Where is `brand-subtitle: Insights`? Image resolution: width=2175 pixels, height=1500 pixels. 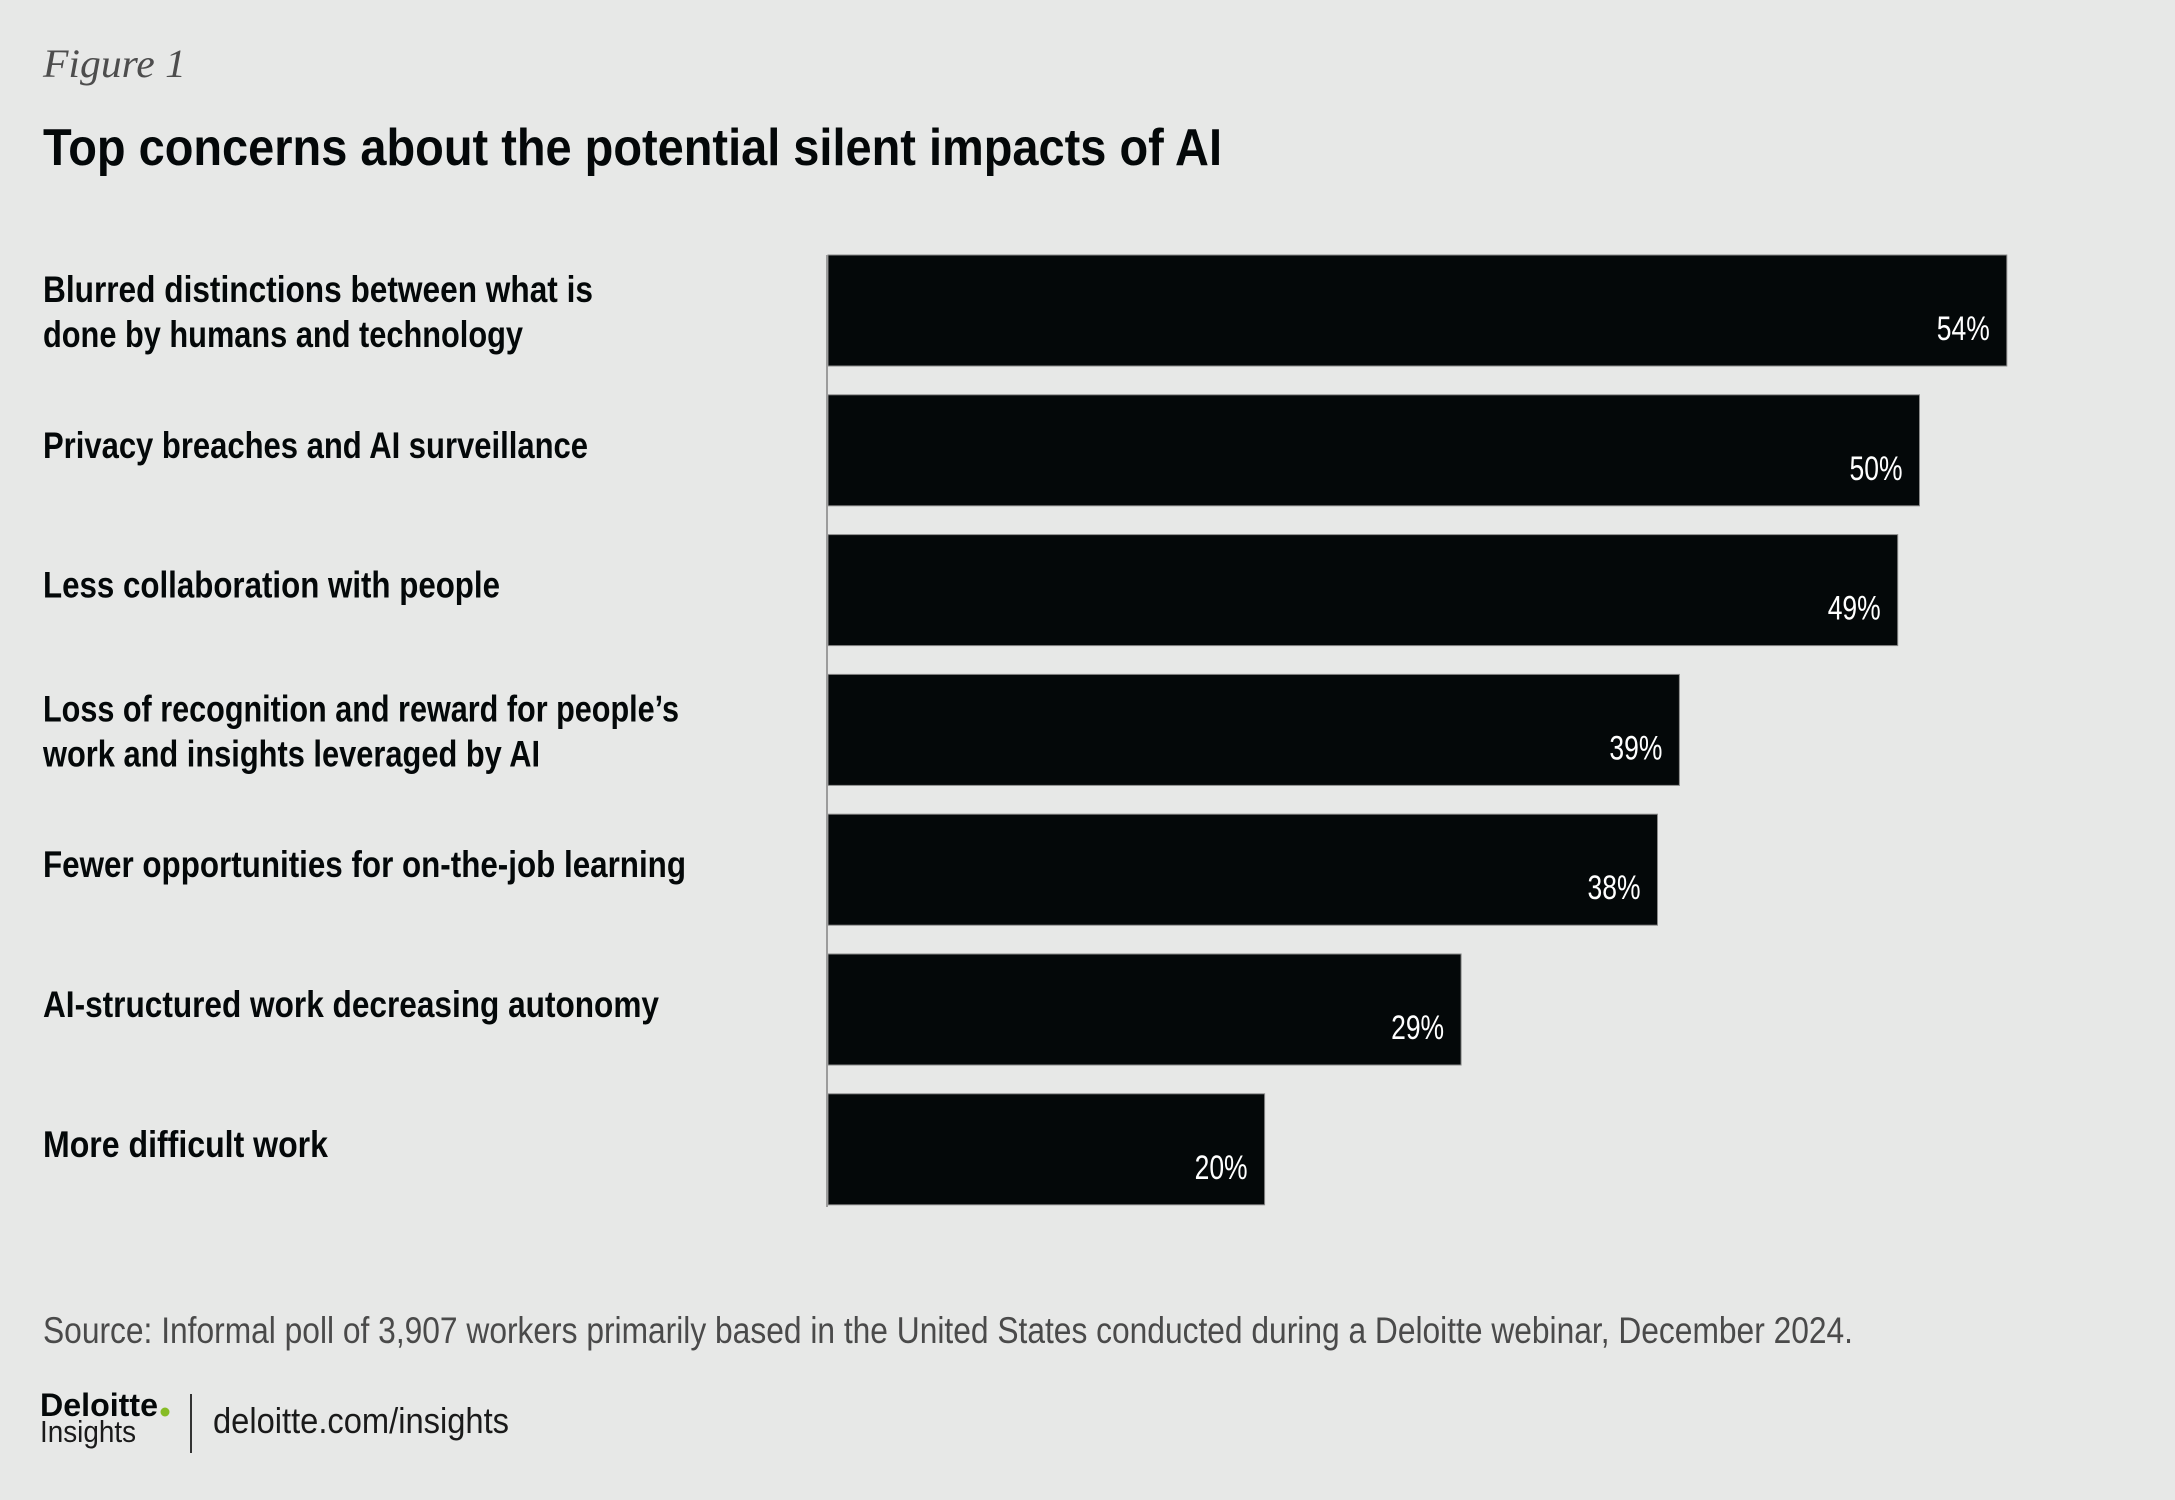
brand-subtitle: Insights is located at coordinates (88, 1431).